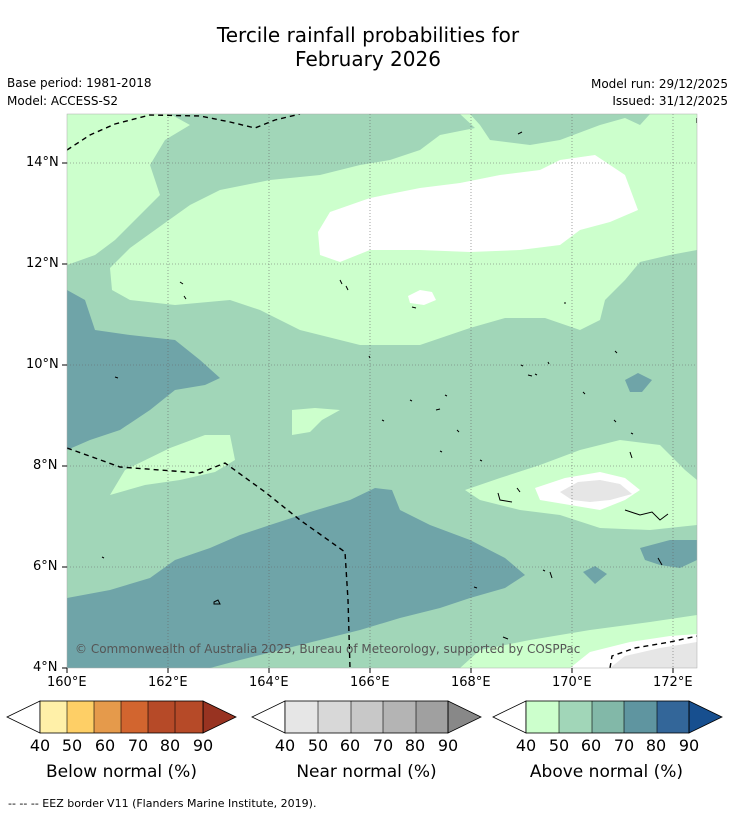  Describe the element at coordinates (79, 83) in the screenshot. I see `base-period-text: Base period: 1981-2018` at that location.